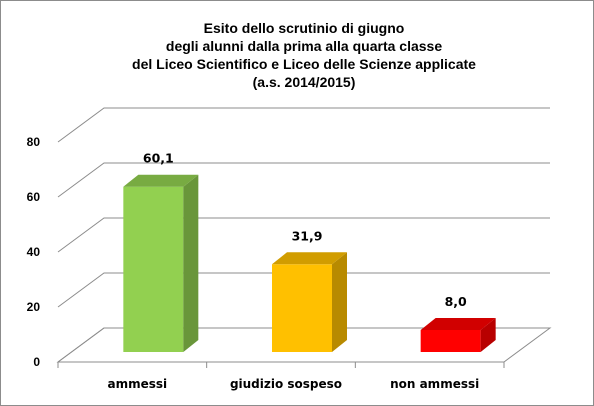 The height and width of the screenshot is (406, 594). Describe the element at coordinates (456, 301) in the screenshot. I see `data-label: 8,0` at that location.